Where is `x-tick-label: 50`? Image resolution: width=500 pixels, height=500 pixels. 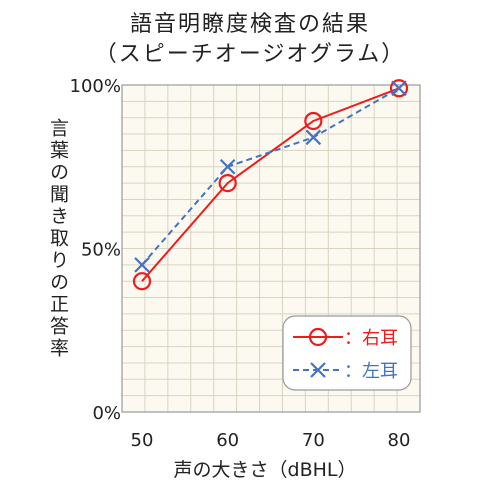
x-tick-label: 50 is located at coordinates (142, 440).